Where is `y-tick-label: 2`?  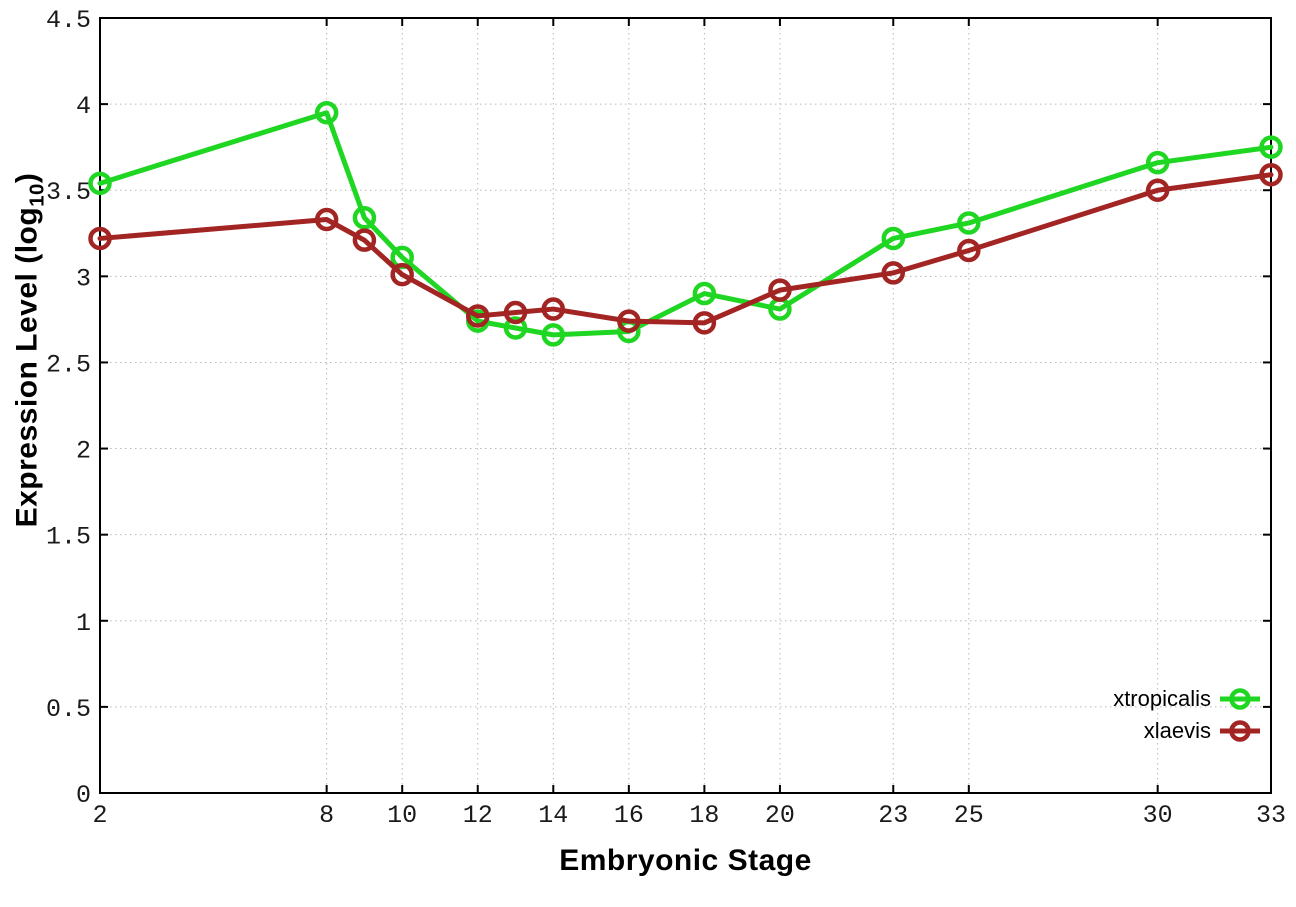
y-tick-label: 2 is located at coordinates (83, 451).